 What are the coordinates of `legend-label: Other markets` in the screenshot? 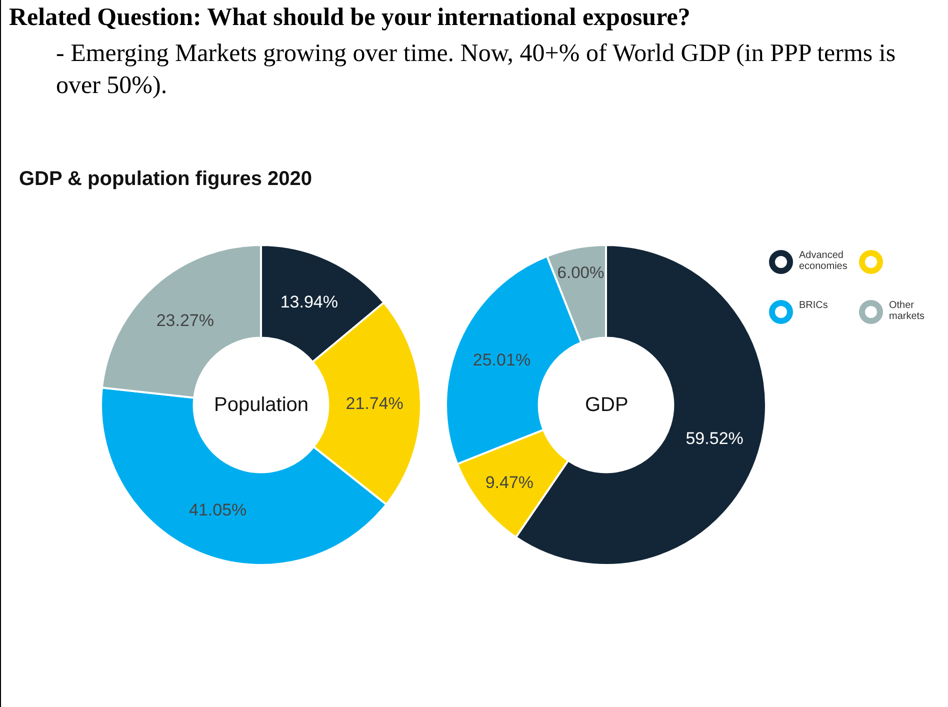 It's located at (907, 311).